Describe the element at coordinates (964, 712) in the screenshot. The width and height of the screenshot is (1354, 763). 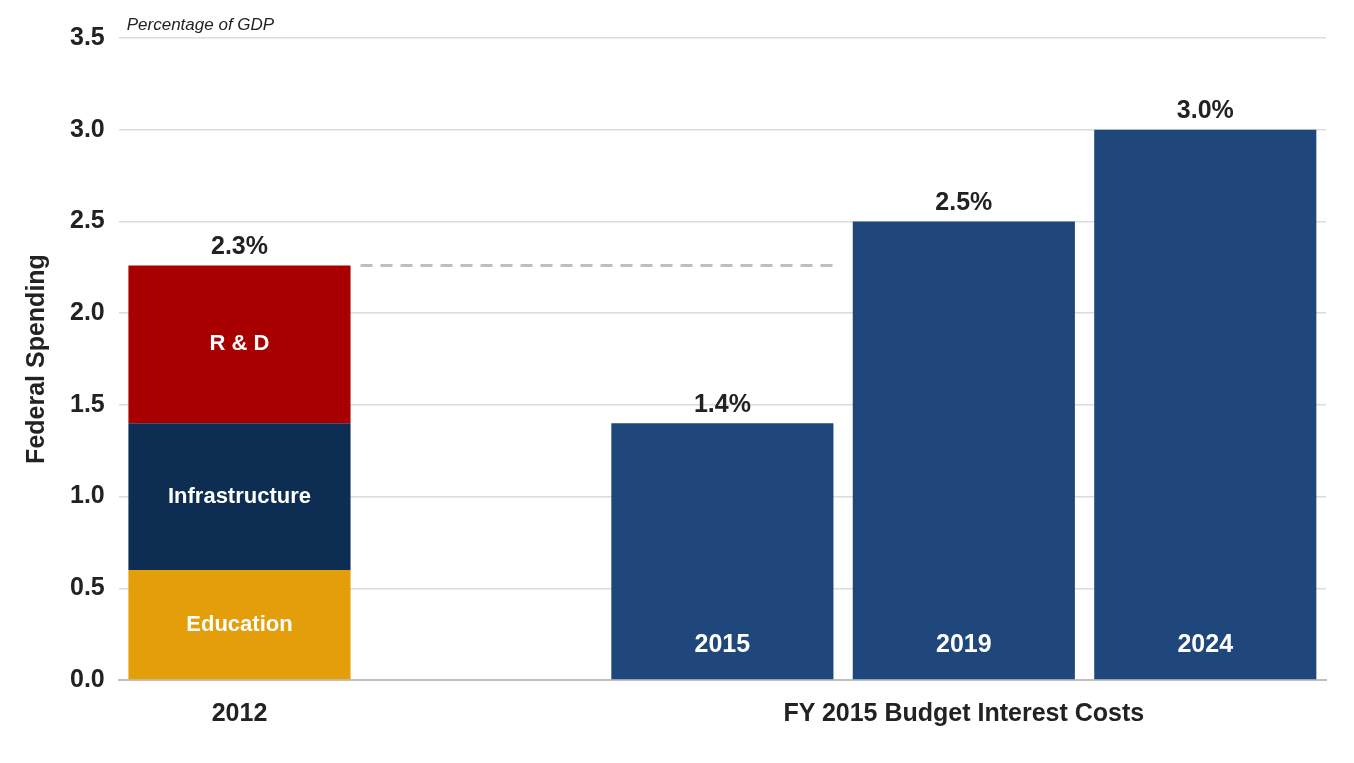
I see `text: FY 2015 Budget Interest Costs` at that location.